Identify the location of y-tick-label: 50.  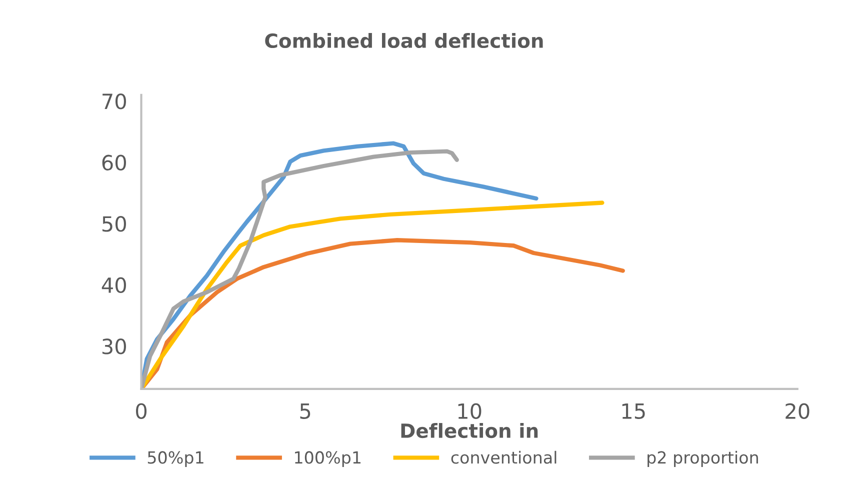
(114, 224).